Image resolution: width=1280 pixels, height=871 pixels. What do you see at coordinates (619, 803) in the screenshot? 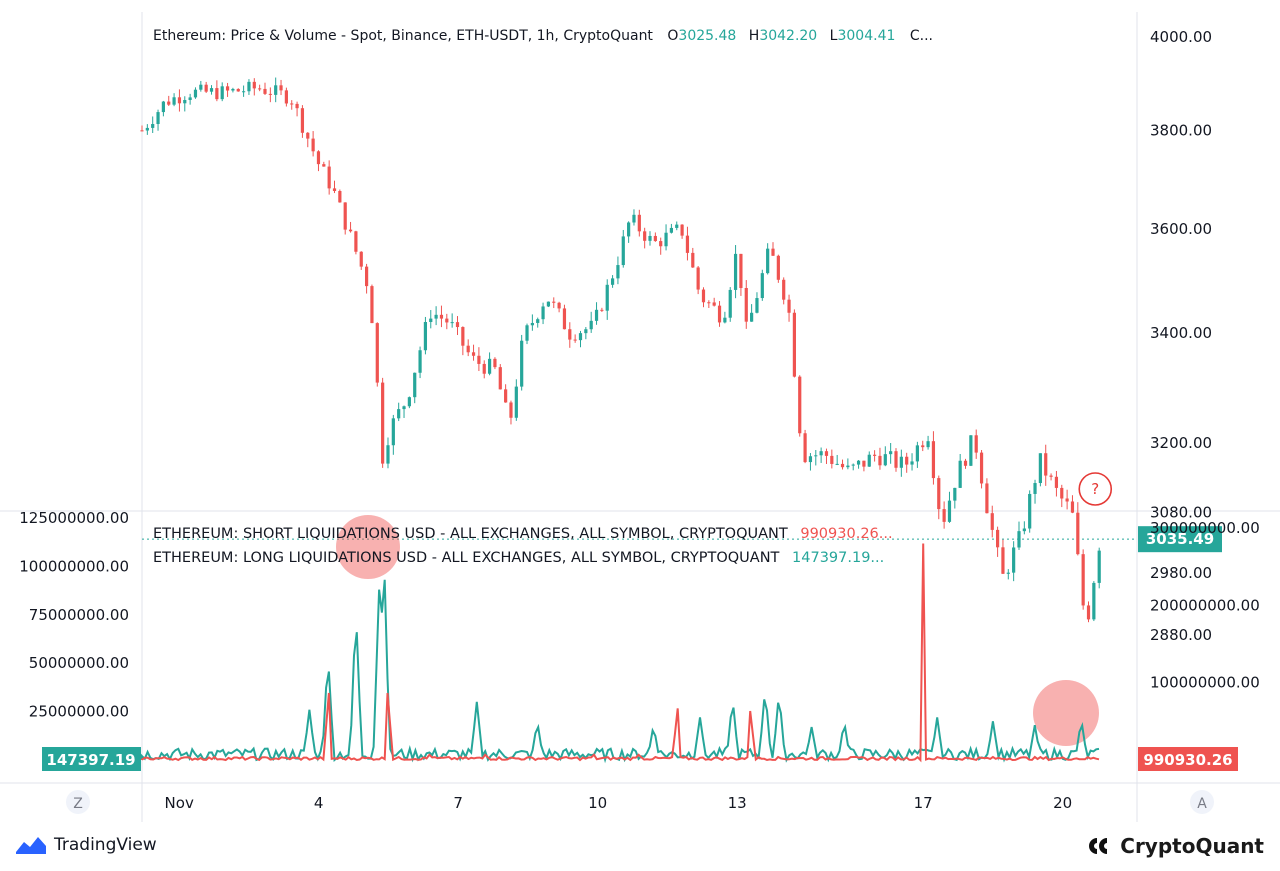
I see `time-axis: Nov 4 7 10 13 17 20` at bounding box center [619, 803].